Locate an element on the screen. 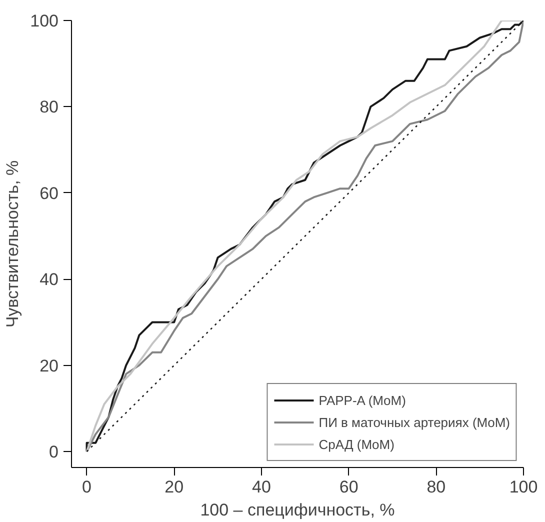 The width and height of the screenshot is (545, 522). legend-label: PAPP-A (MoM) is located at coordinates (362, 400).